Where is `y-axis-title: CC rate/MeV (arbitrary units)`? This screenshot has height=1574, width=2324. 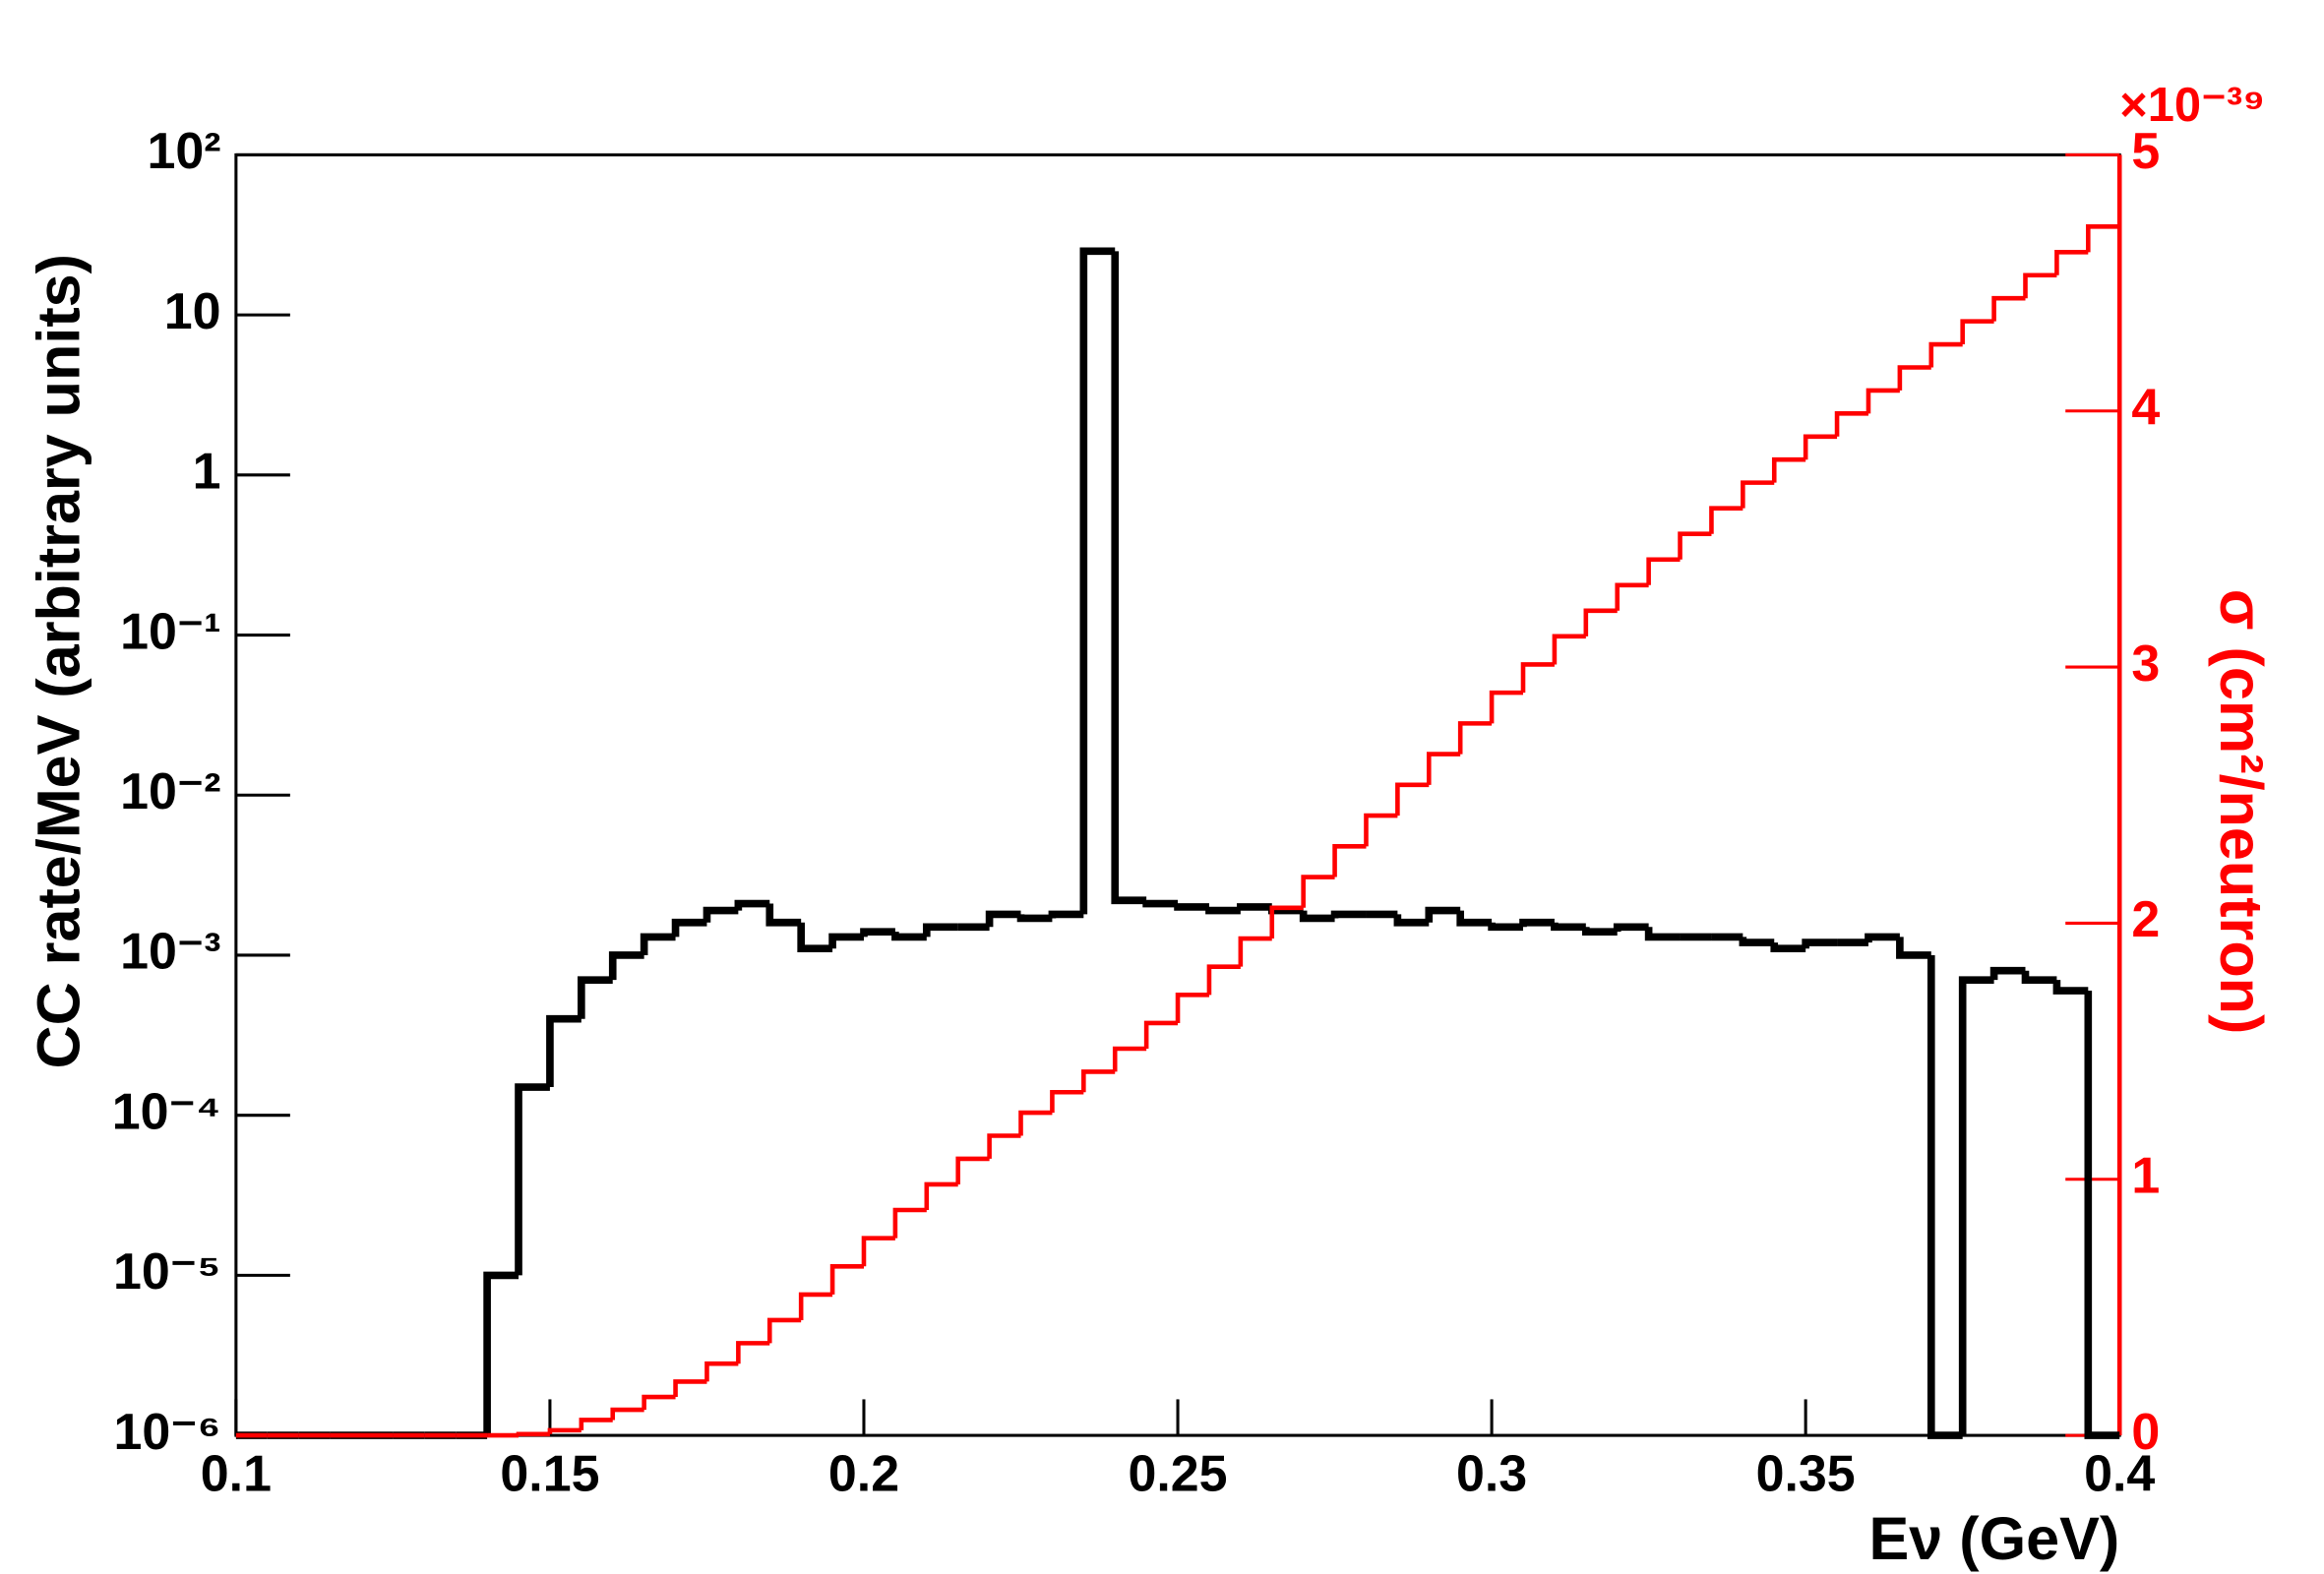
y-axis-title: CC rate/MeV (arbitrary units) is located at coordinates (58, 662).